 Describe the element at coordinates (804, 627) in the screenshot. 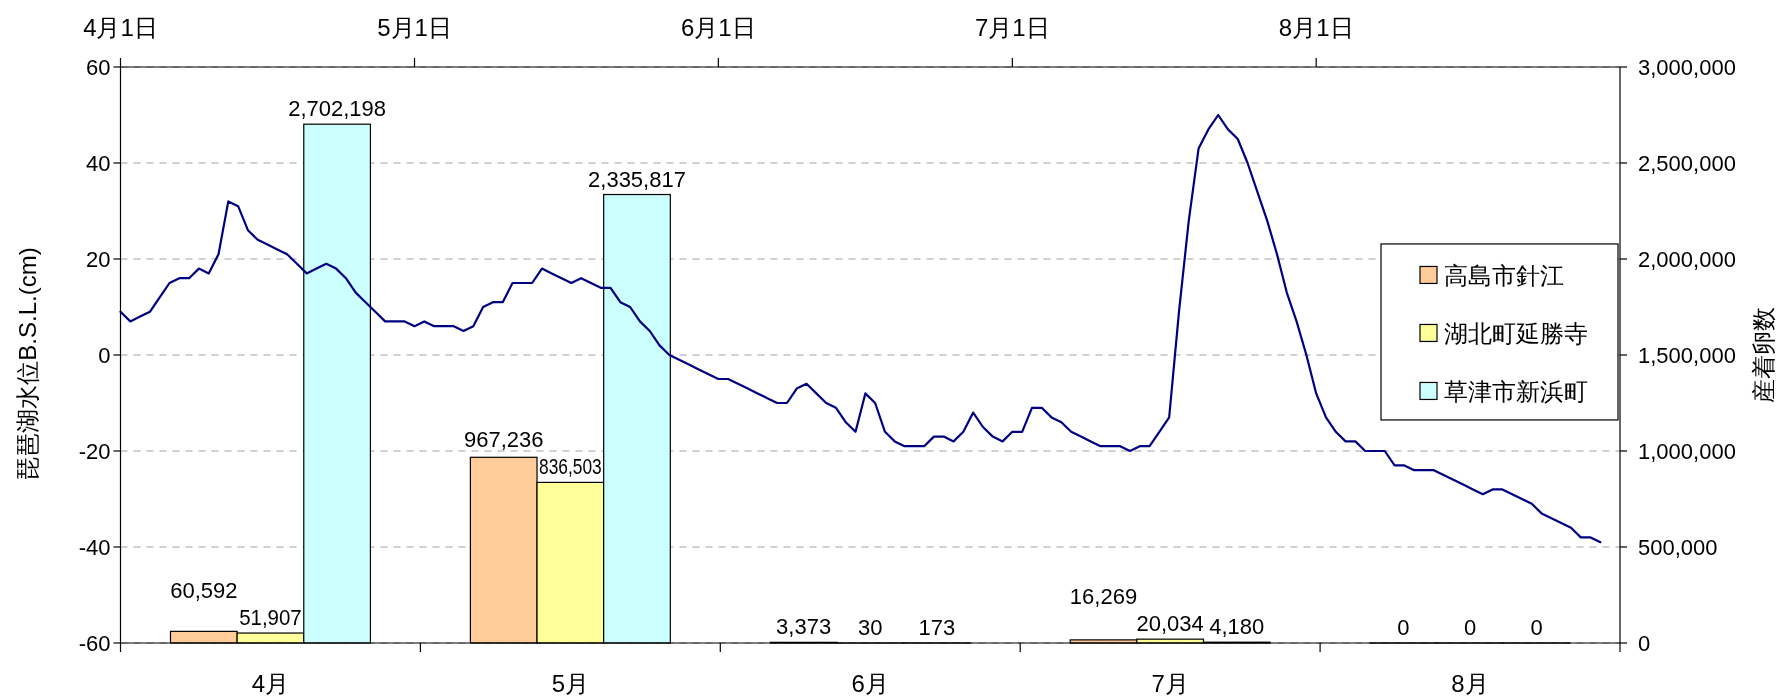

I see `data-label: 3,373` at that location.